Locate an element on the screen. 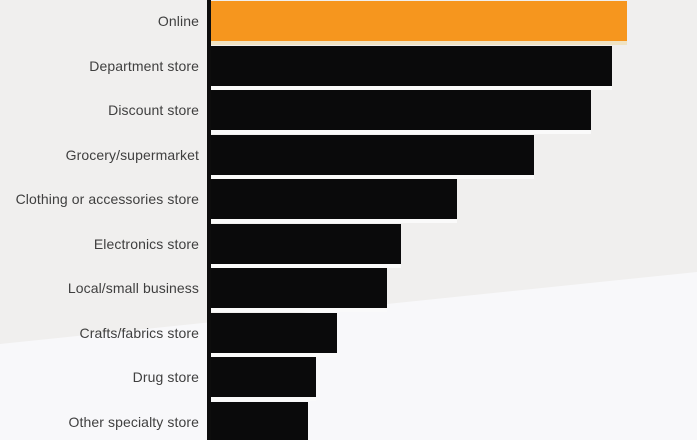 Image resolution: width=697 pixels, height=440 pixels. category-label: Grocery/supermarket is located at coordinates (132, 154).